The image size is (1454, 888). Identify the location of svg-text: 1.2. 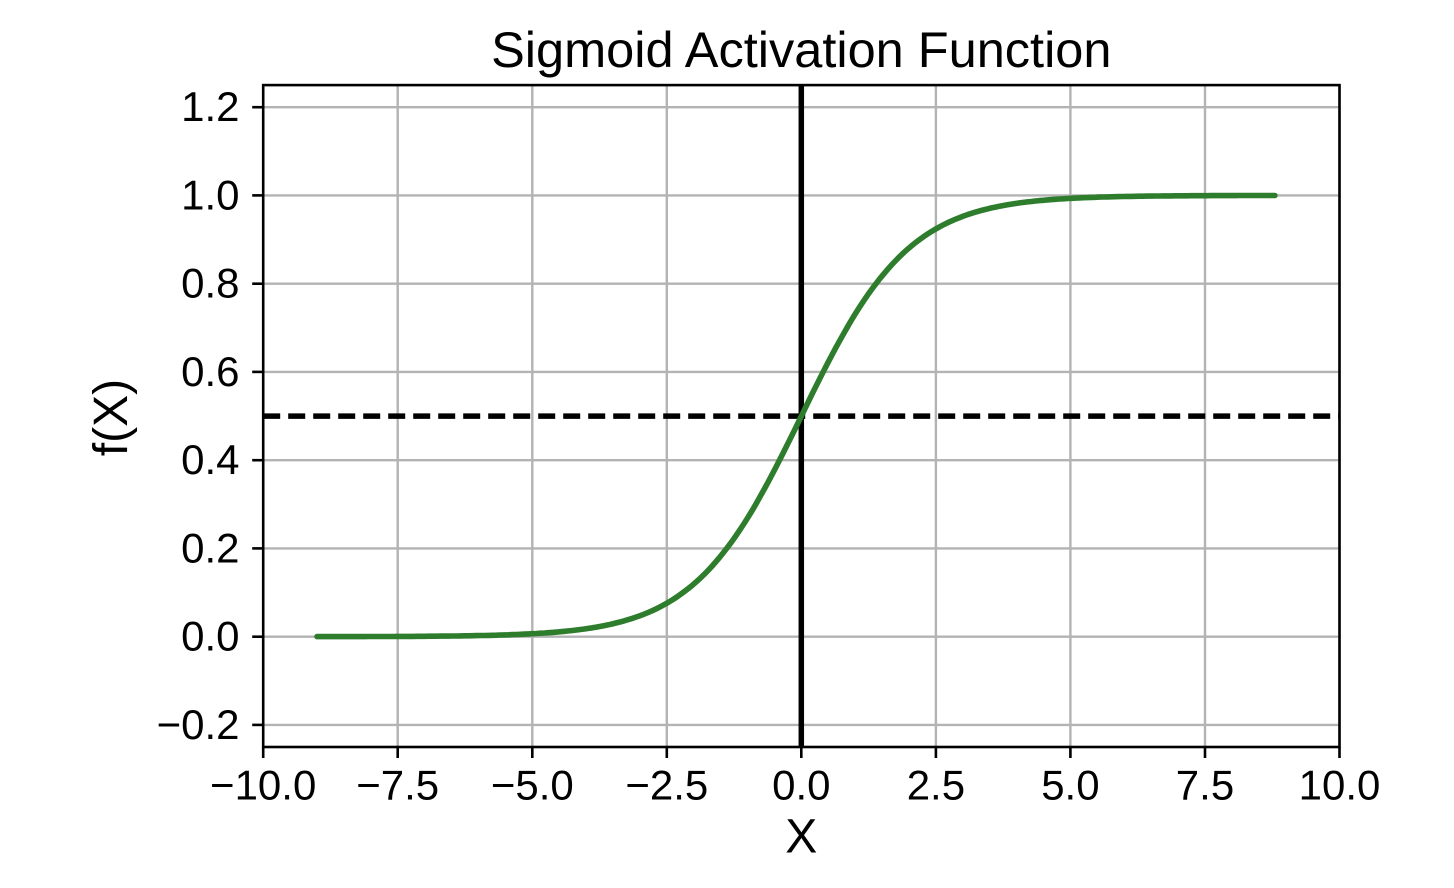
(210, 106).